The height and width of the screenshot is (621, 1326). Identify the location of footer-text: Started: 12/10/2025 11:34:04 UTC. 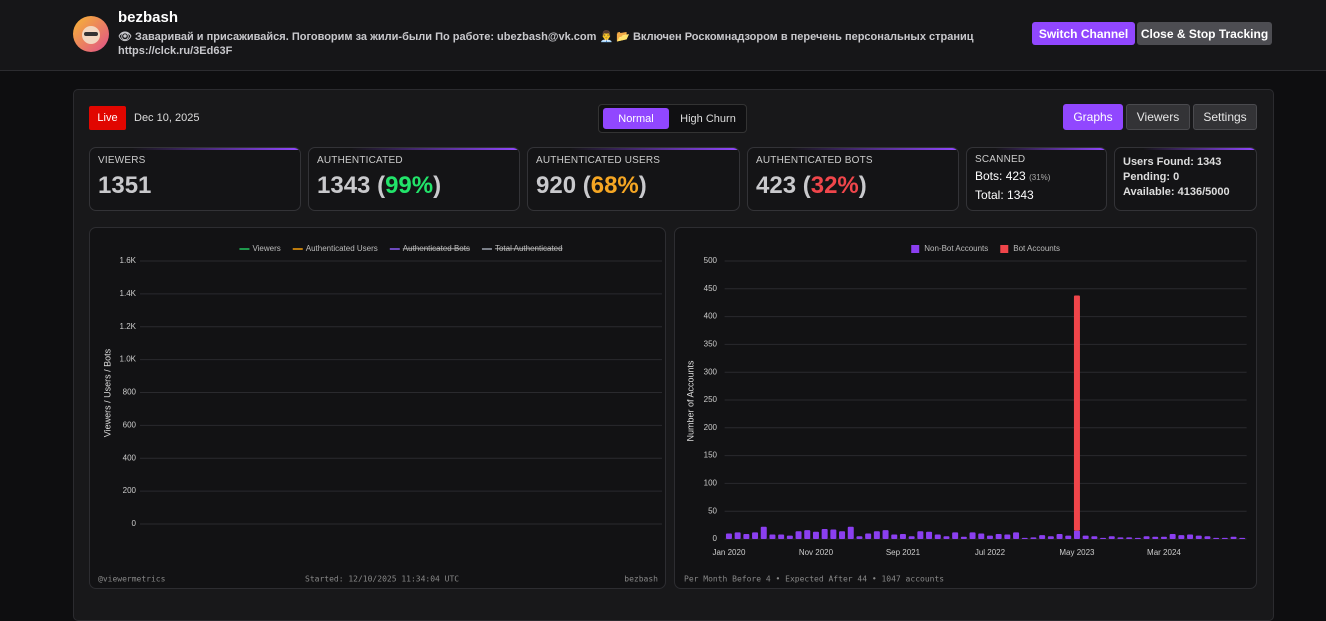
(382, 579).